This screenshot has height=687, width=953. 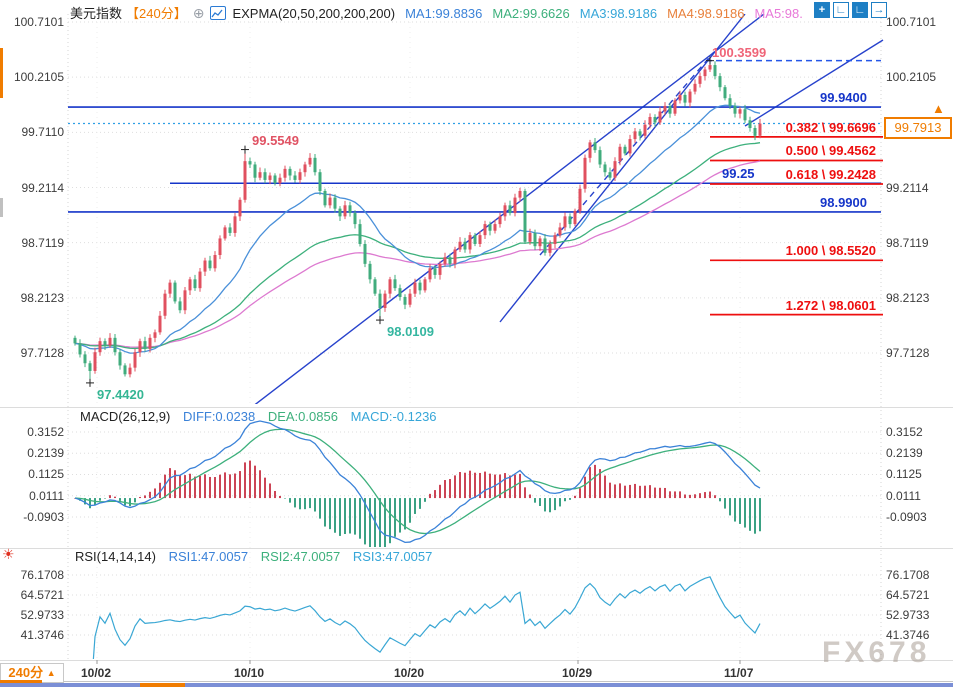 What do you see at coordinates (392, 556) in the screenshot?
I see `rsi3-value: RSI3:47.0057` at bounding box center [392, 556].